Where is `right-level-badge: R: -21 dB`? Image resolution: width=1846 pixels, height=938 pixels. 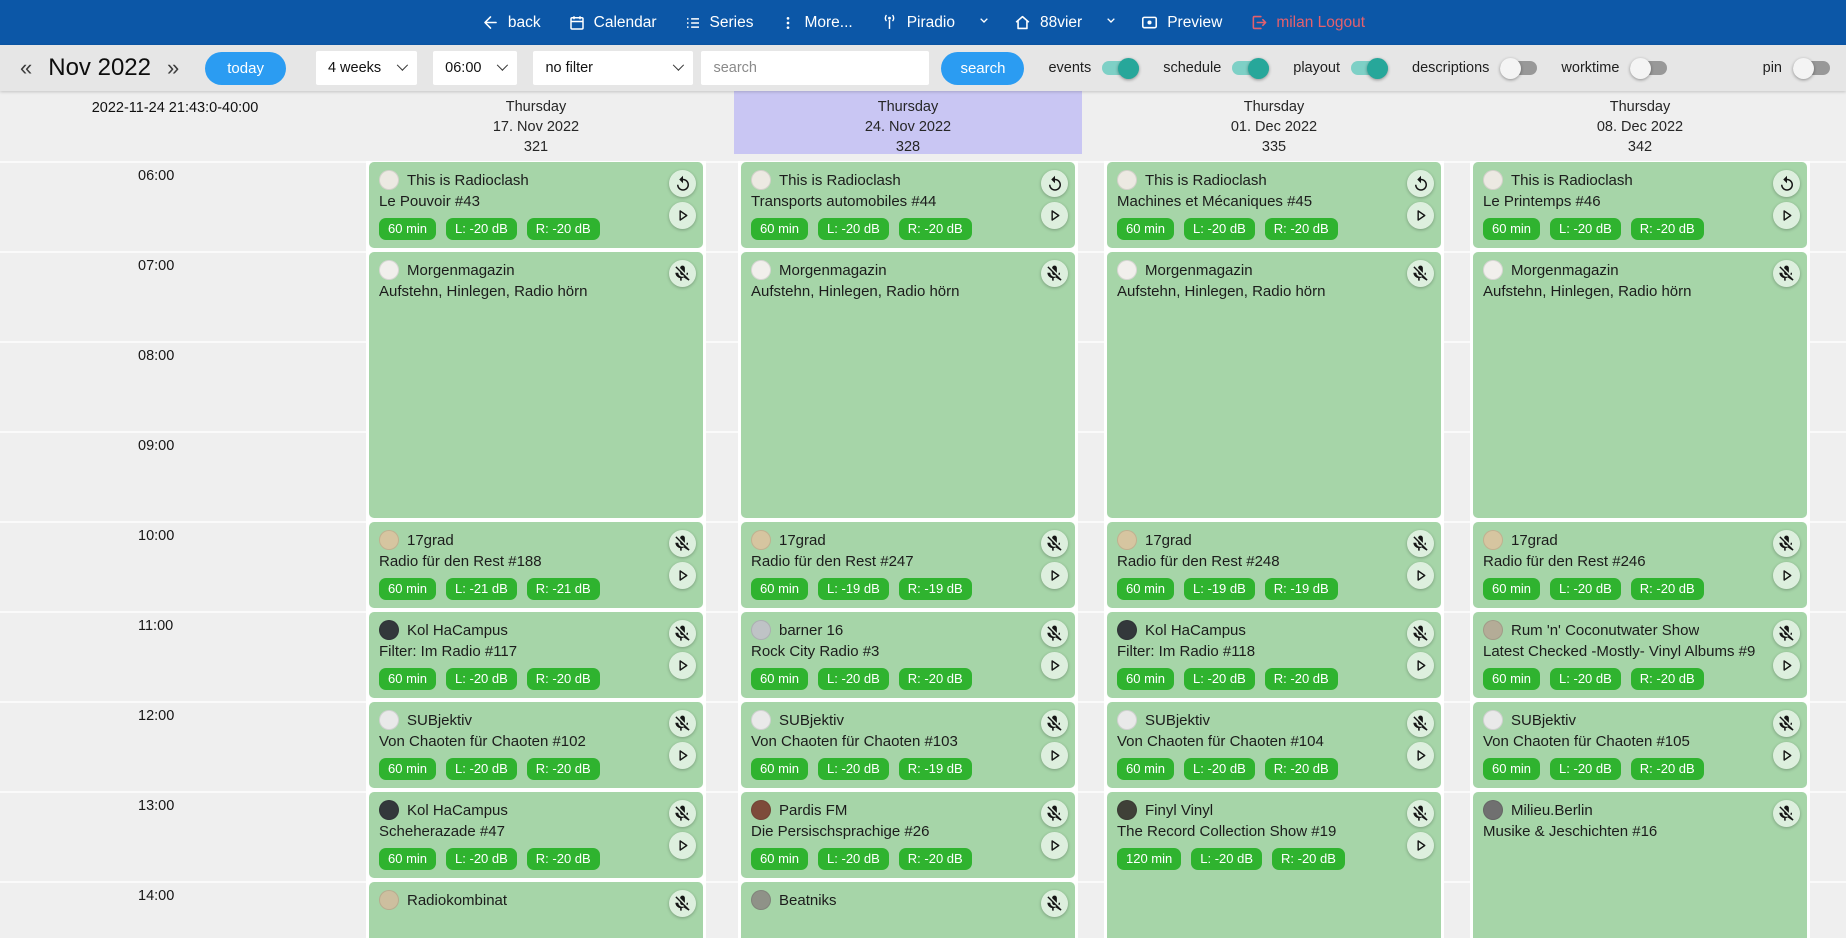 right-level-badge: R: -21 dB is located at coordinates (563, 589).